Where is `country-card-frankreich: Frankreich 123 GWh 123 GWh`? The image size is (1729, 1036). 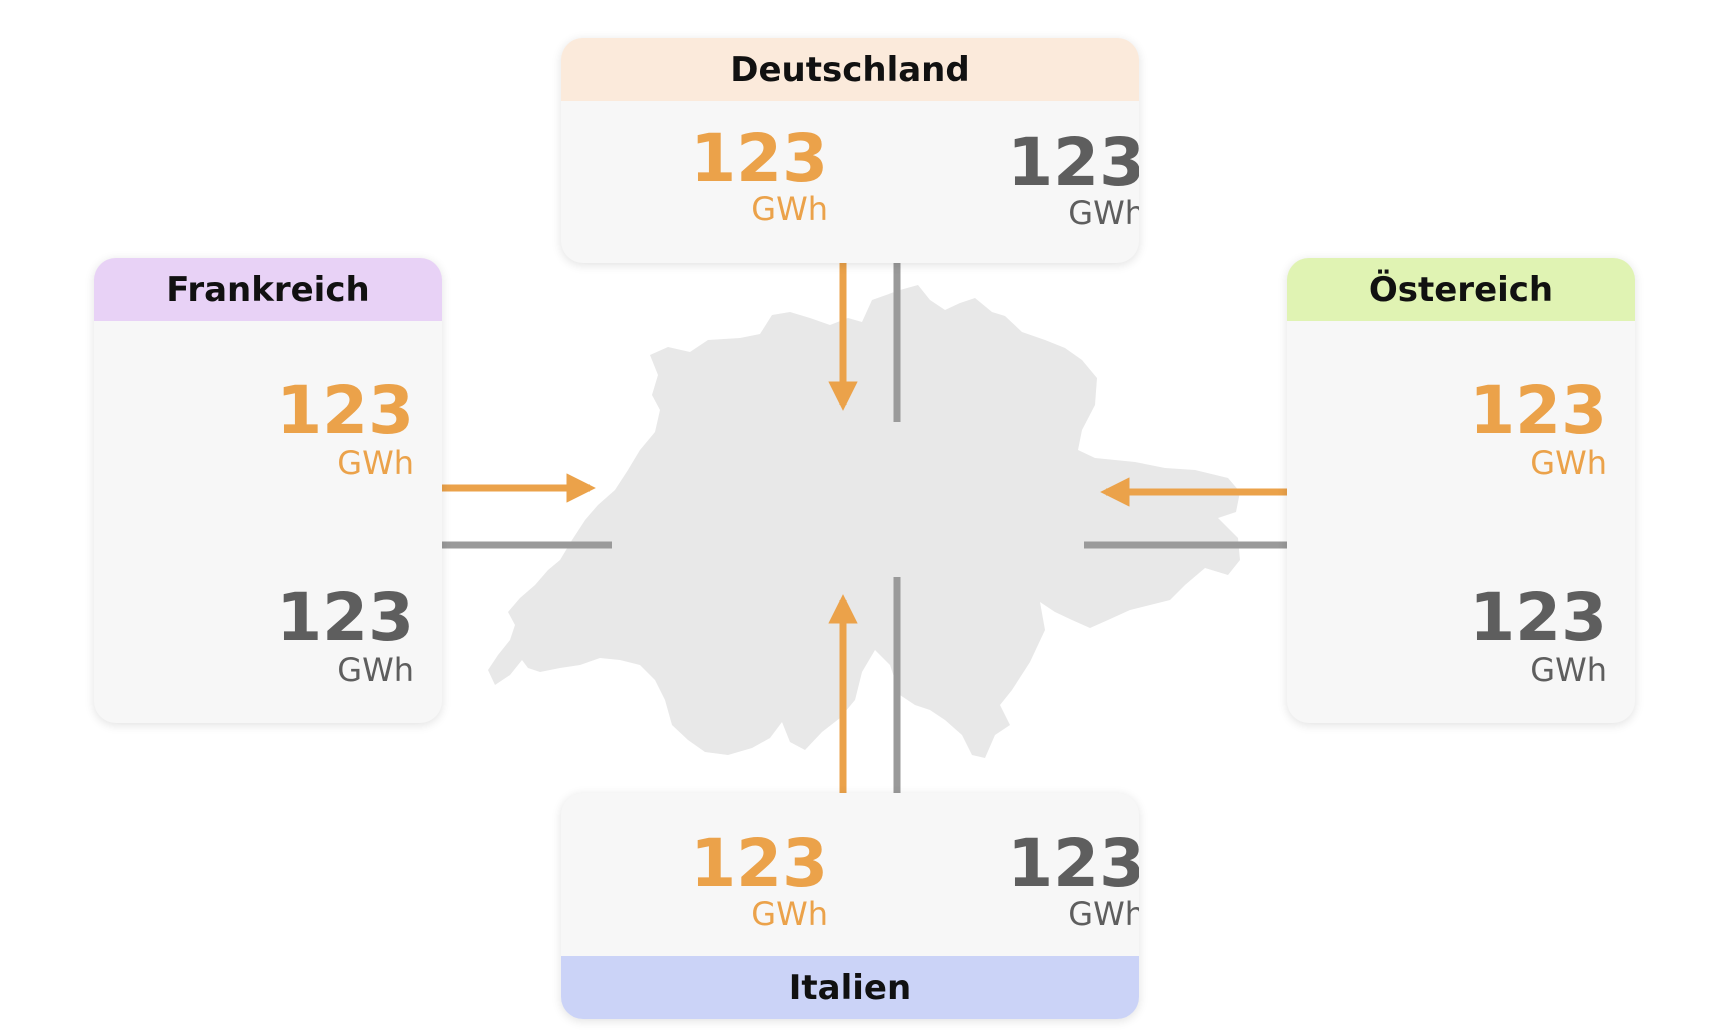
country-card-frankreich: Frankreich 123 GWh 123 GWh is located at coordinates (268, 490).